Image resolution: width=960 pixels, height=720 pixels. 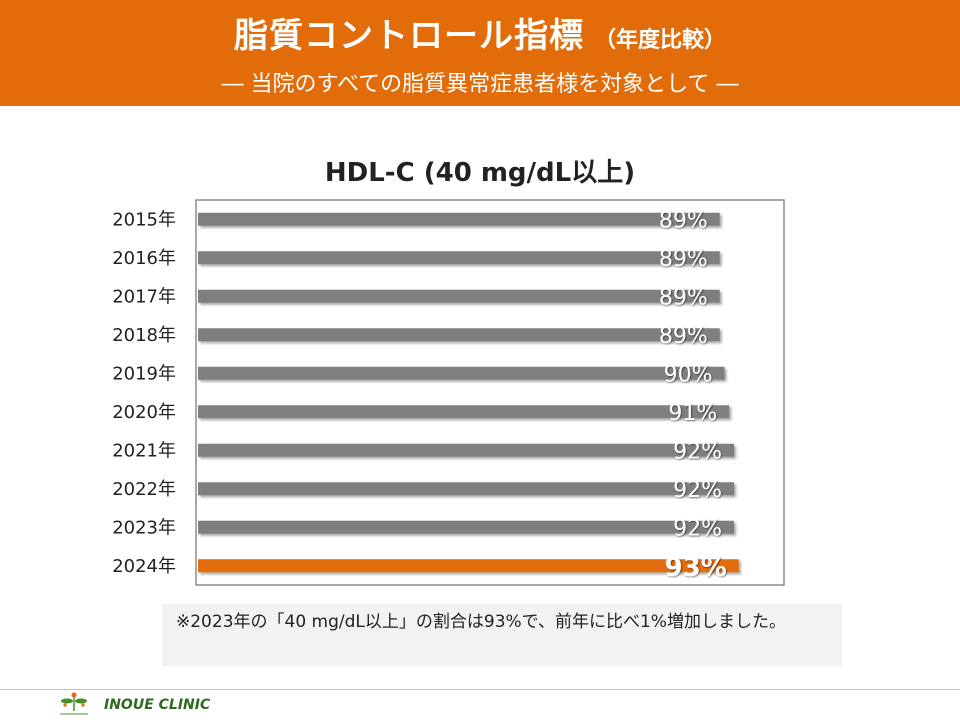 I want to click on clinic-name: INOUE CLINIC, so click(x=157, y=705).